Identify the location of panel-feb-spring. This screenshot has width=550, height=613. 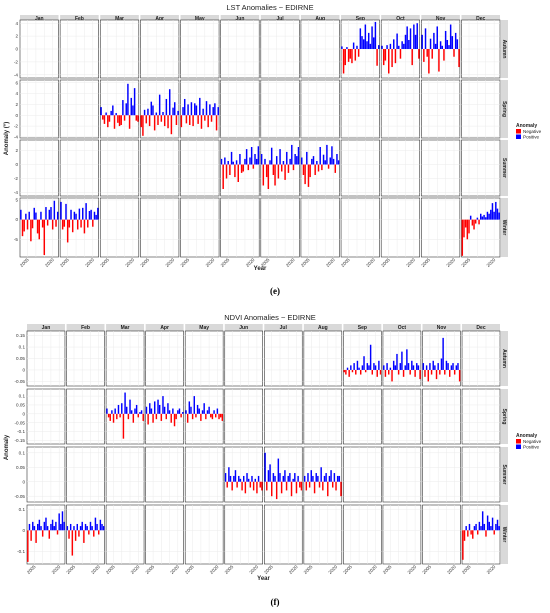
(85, 416).